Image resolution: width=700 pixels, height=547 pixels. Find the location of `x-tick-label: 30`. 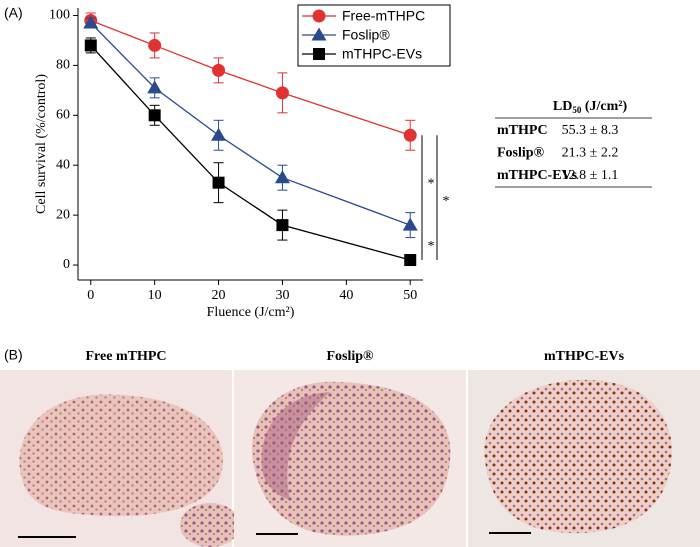

x-tick-label: 30 is located at coordinates (282, 295).